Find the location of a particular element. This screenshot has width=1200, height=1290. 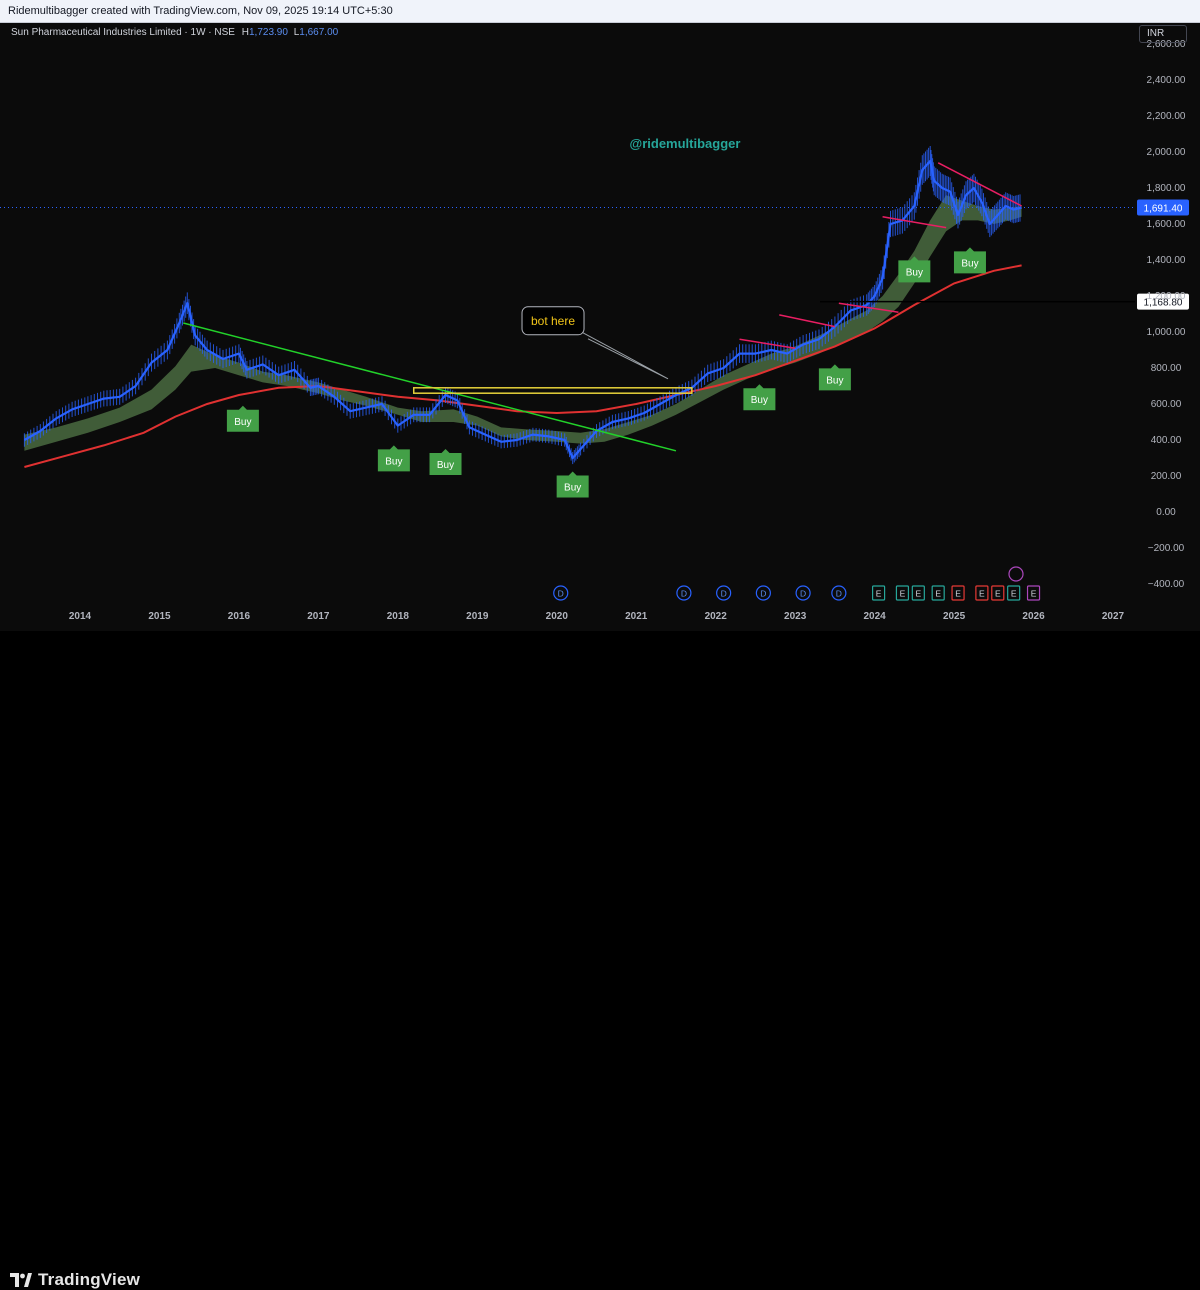

y-tick-label: 1,400.00 is located at coordinates (1166, 260).